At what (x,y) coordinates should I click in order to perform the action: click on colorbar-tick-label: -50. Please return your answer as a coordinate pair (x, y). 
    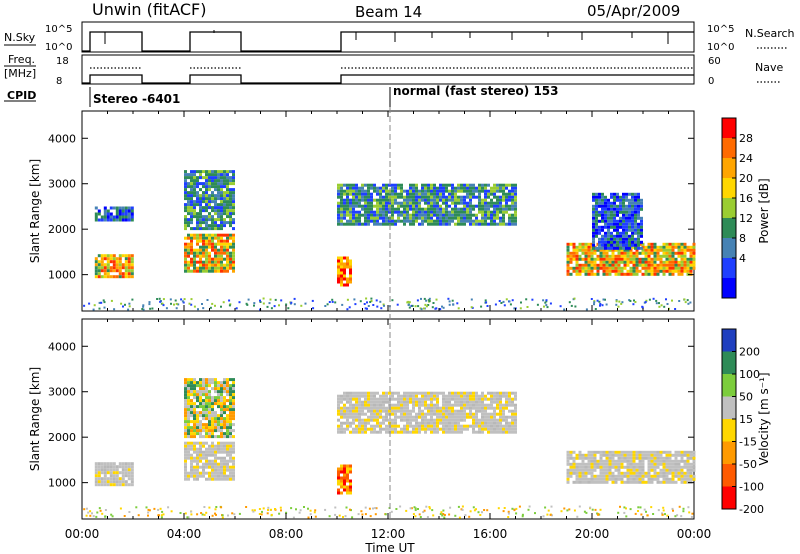
    Looking at the image, I should click on (748, 464).